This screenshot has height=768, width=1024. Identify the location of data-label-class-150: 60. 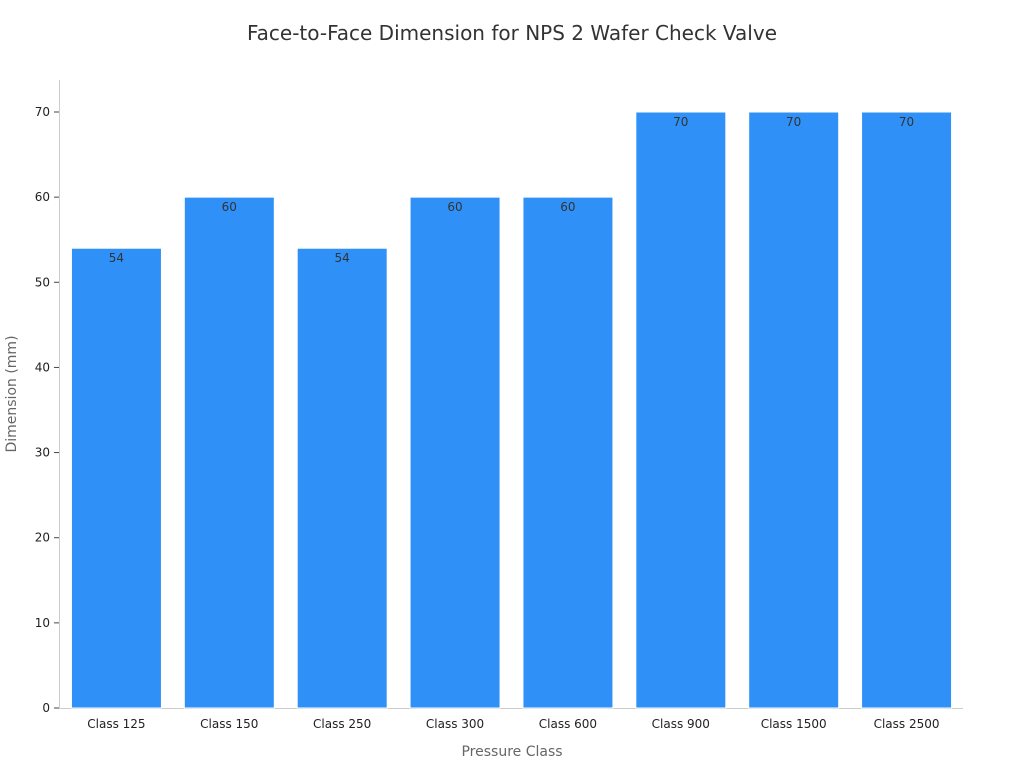
(229, 207).